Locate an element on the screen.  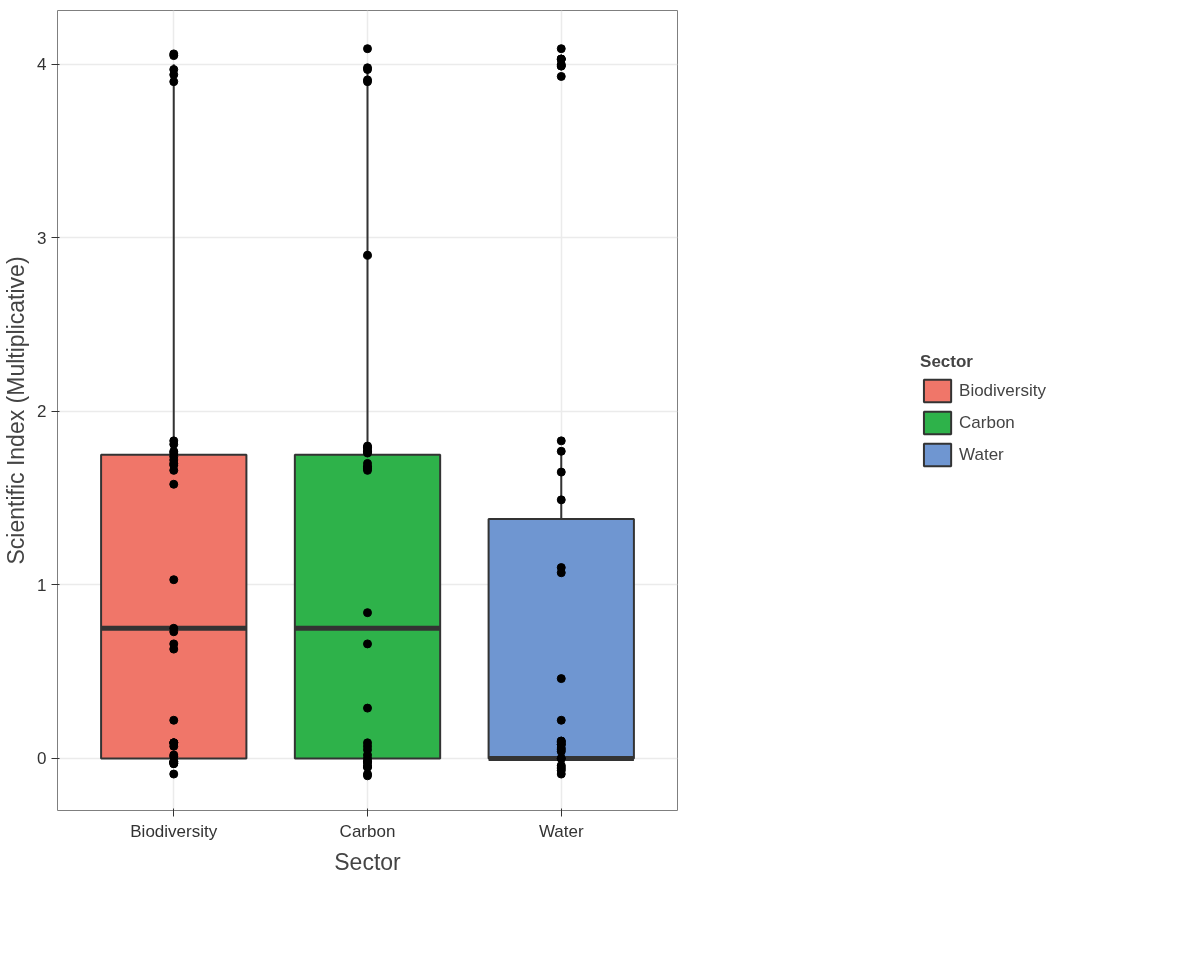
legend-title: Sector is located at coordinates (947, 361).